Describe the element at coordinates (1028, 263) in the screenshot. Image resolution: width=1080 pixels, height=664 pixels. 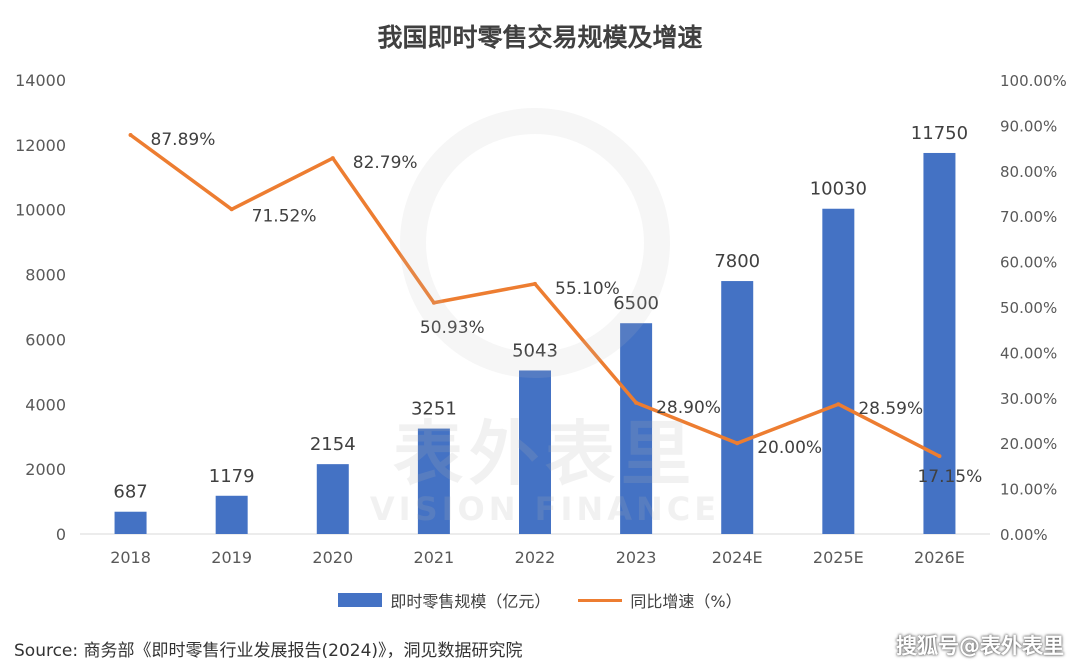
I see `y-right-tick-label: 60.00%` at that location.